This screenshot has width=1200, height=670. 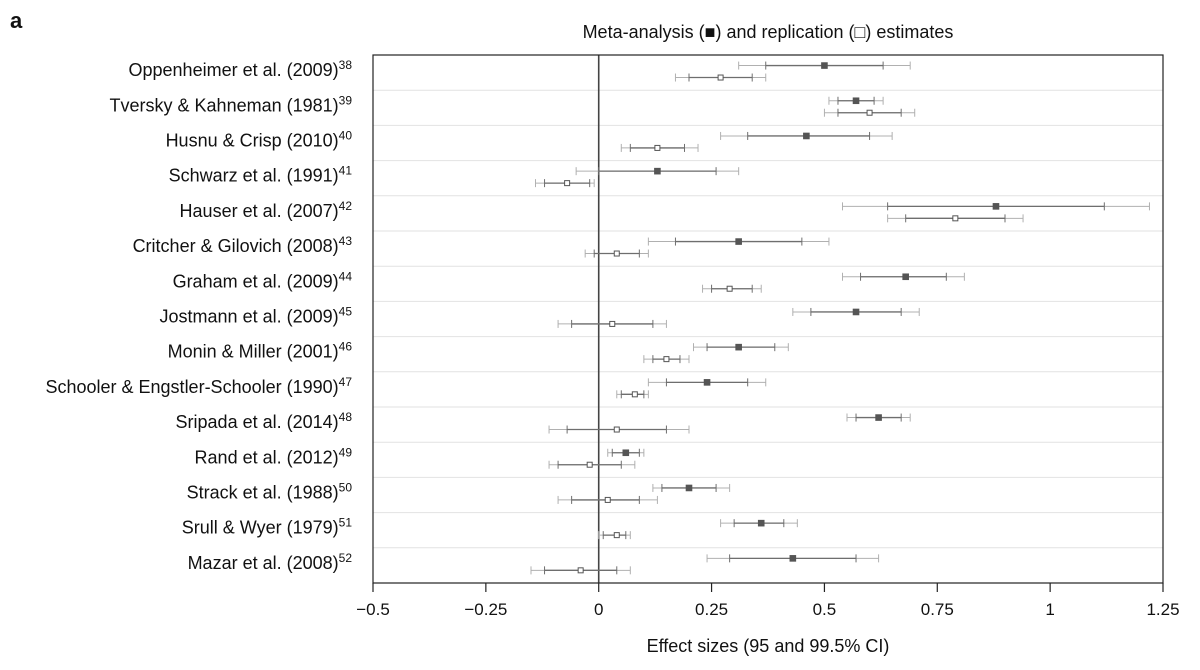 What do you see at coordinates (485, 609) in the screenshot?
I see `x-tick-label: −0.25` at bounding box center [485, 609].